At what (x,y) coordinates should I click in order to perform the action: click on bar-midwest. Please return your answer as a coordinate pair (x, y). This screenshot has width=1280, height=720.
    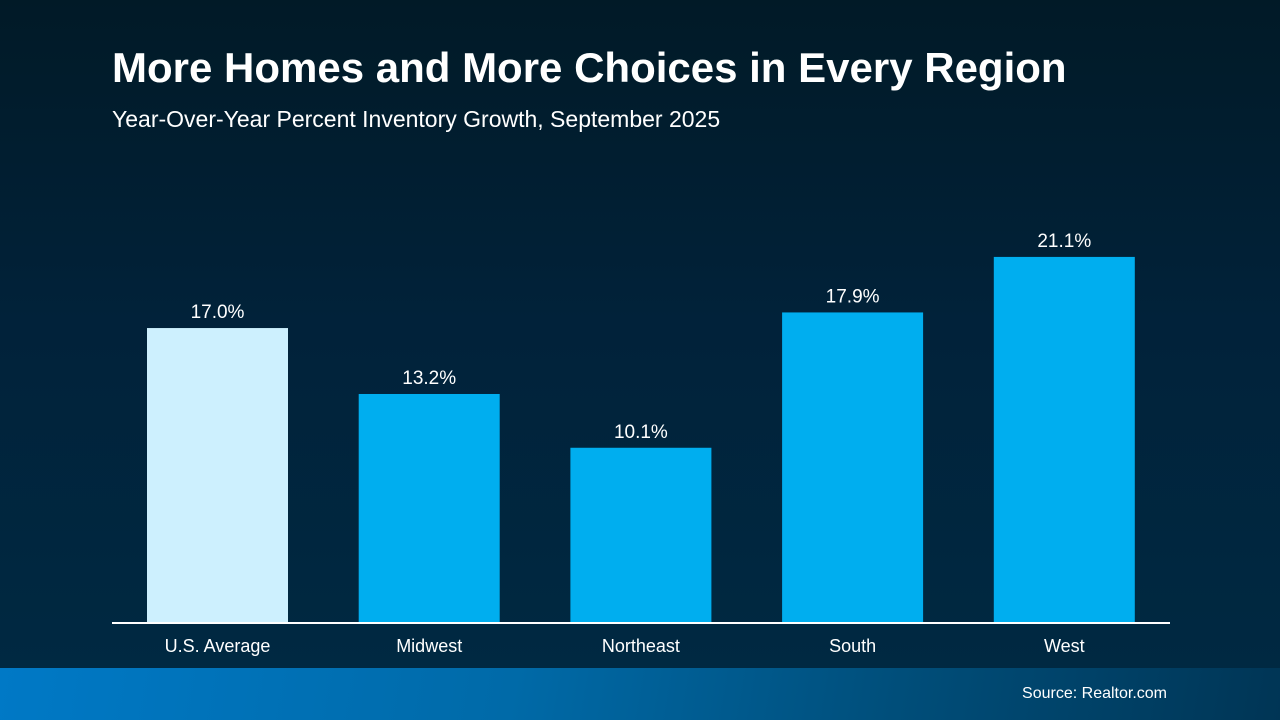
    Looking at the image, I should click on (429, 508).